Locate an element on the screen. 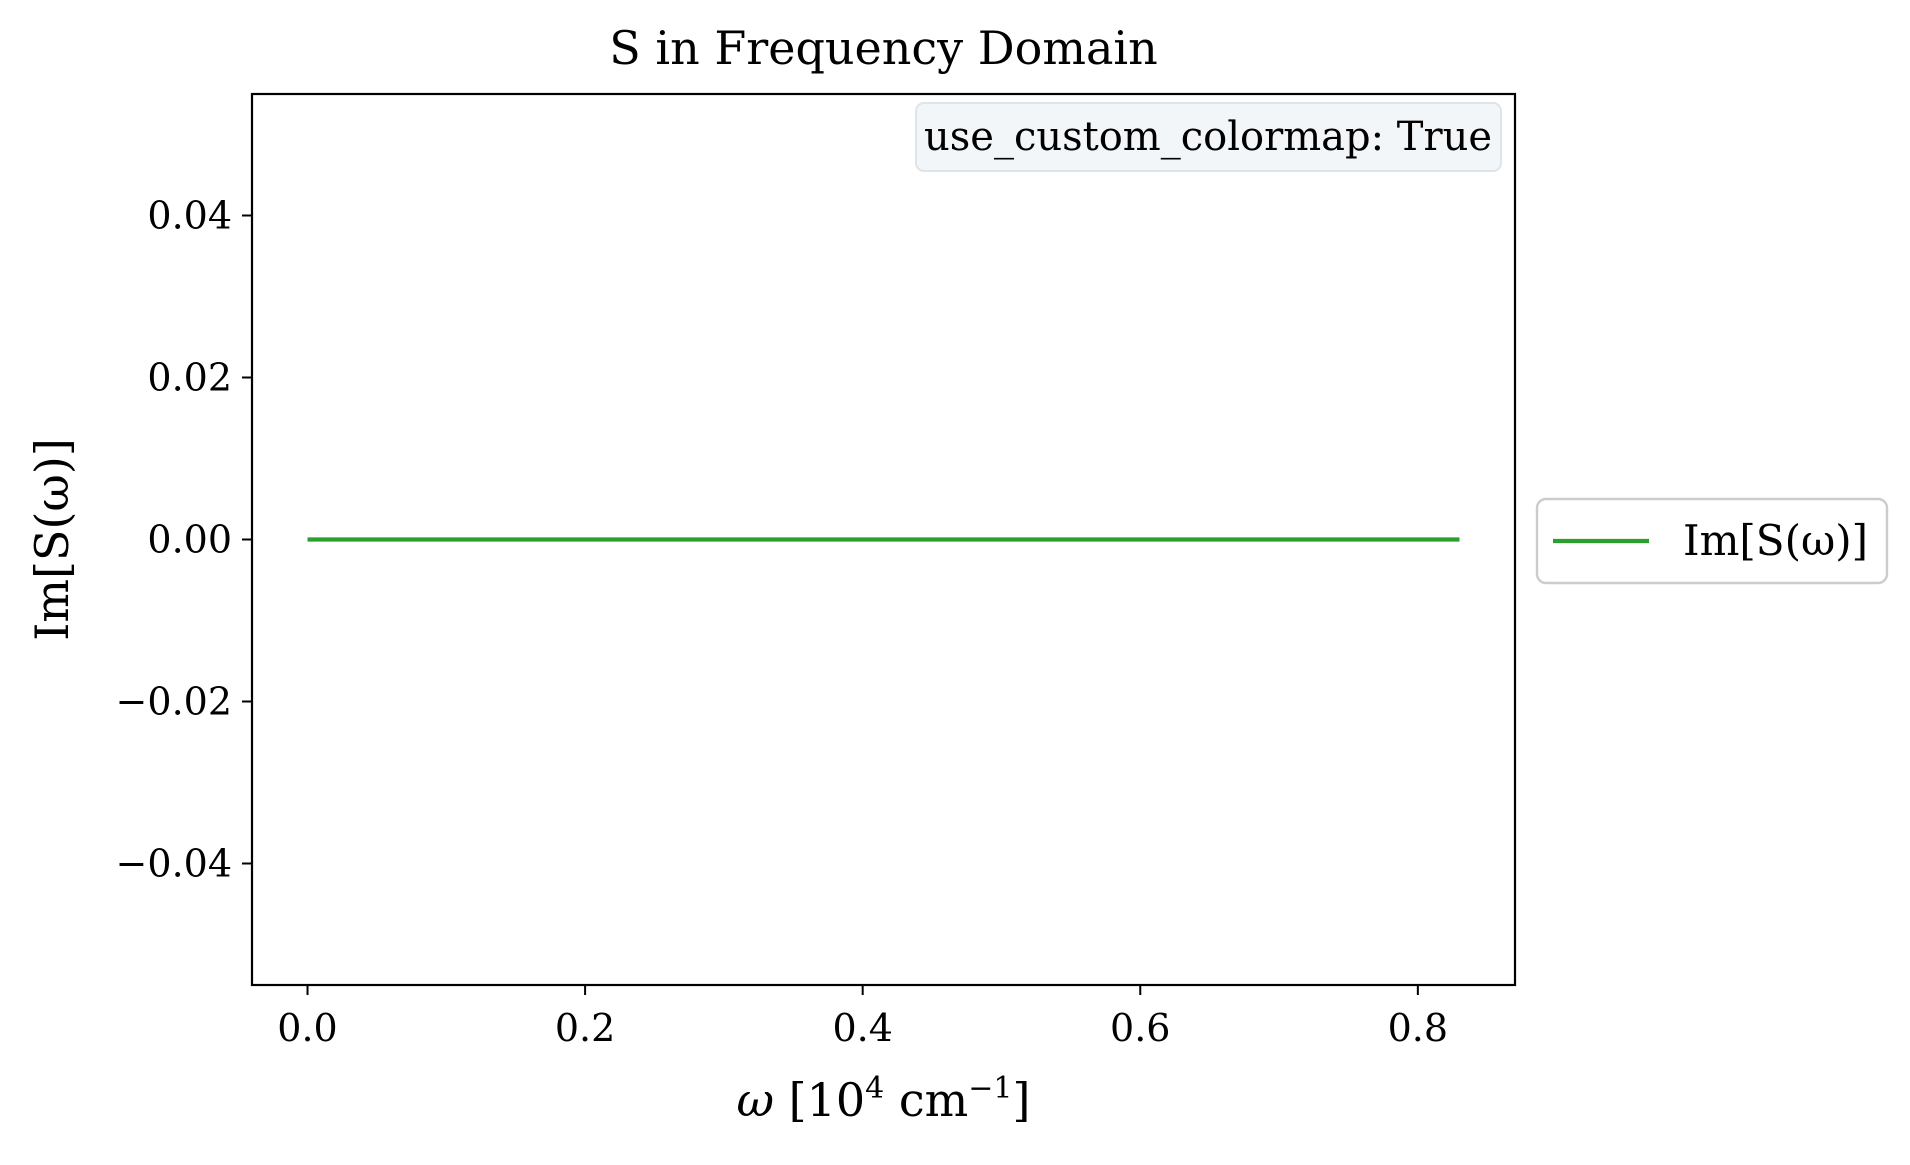 The image size is (1910, 1165). legend-box is located at coordinates (1712, 541).